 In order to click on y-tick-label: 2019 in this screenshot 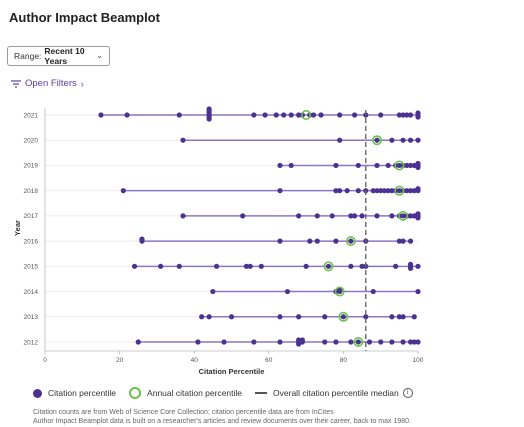, I will do `click(31, 166)`.